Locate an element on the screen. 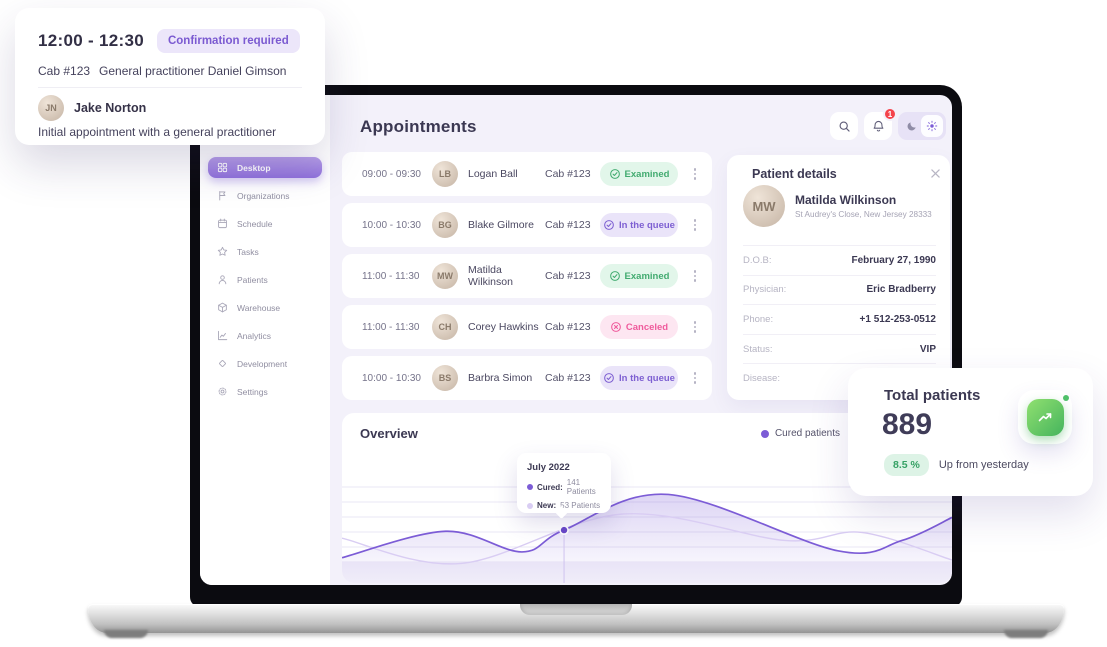 This screenshot has height=647, width=1107. sidebar-item-analytics: Analytics is located at coordinates (265, 335).